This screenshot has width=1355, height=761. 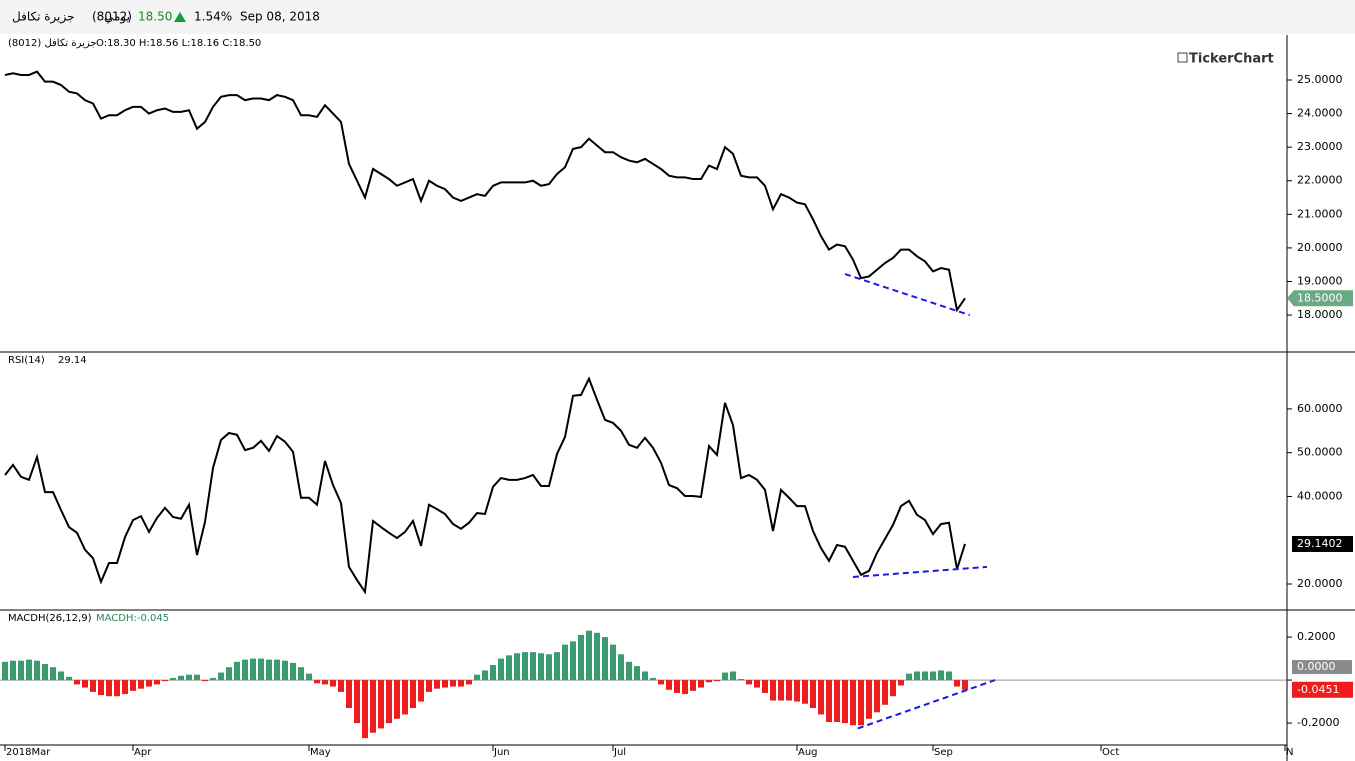 I want to click on panel-label: MACDH(26,12,9), so click(x=50, y=618).